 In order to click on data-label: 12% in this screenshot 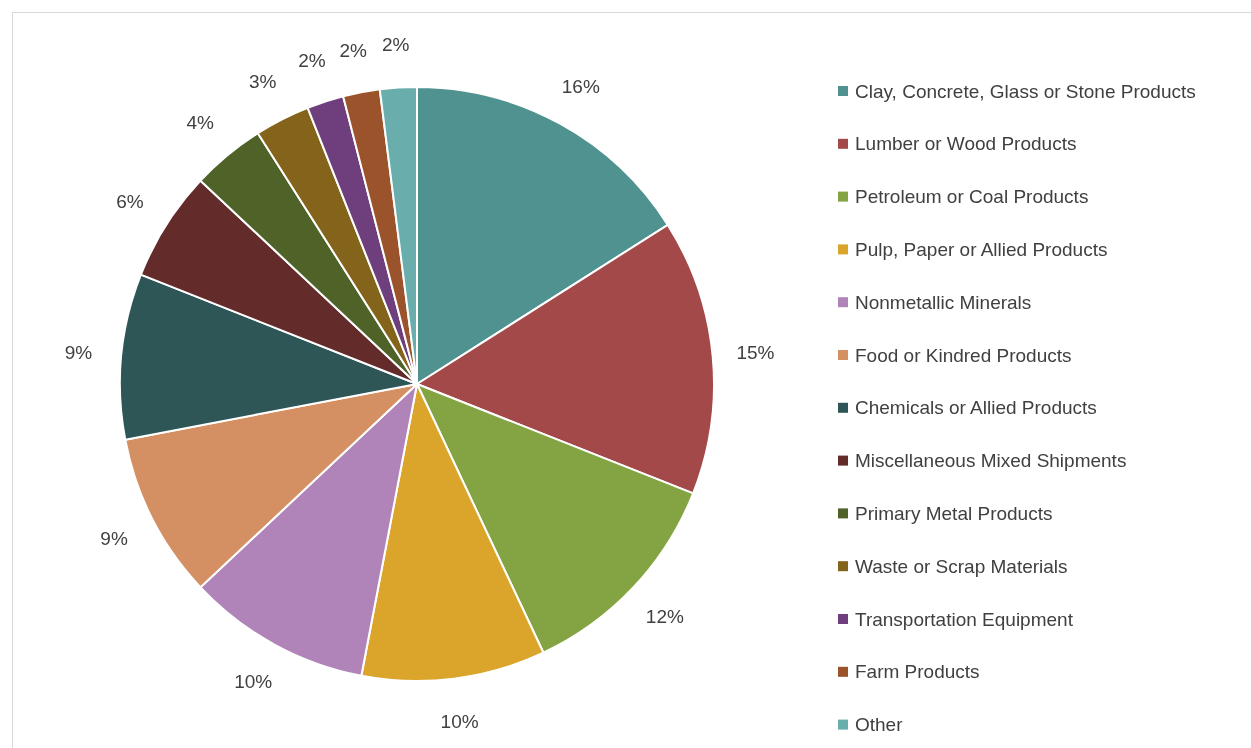, I will do `click(664, 617)`.